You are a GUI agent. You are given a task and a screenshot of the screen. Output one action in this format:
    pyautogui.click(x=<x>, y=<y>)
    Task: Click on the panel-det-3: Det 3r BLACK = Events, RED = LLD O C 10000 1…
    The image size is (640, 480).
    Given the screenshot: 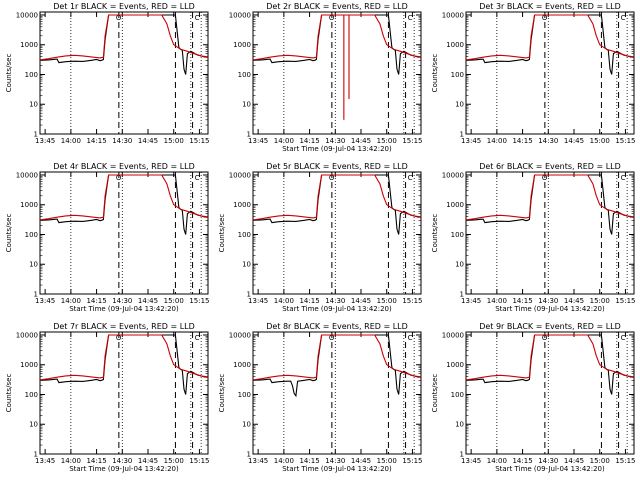 What is the action you would take?
    pyautogui.click(x=533, y=73)
    